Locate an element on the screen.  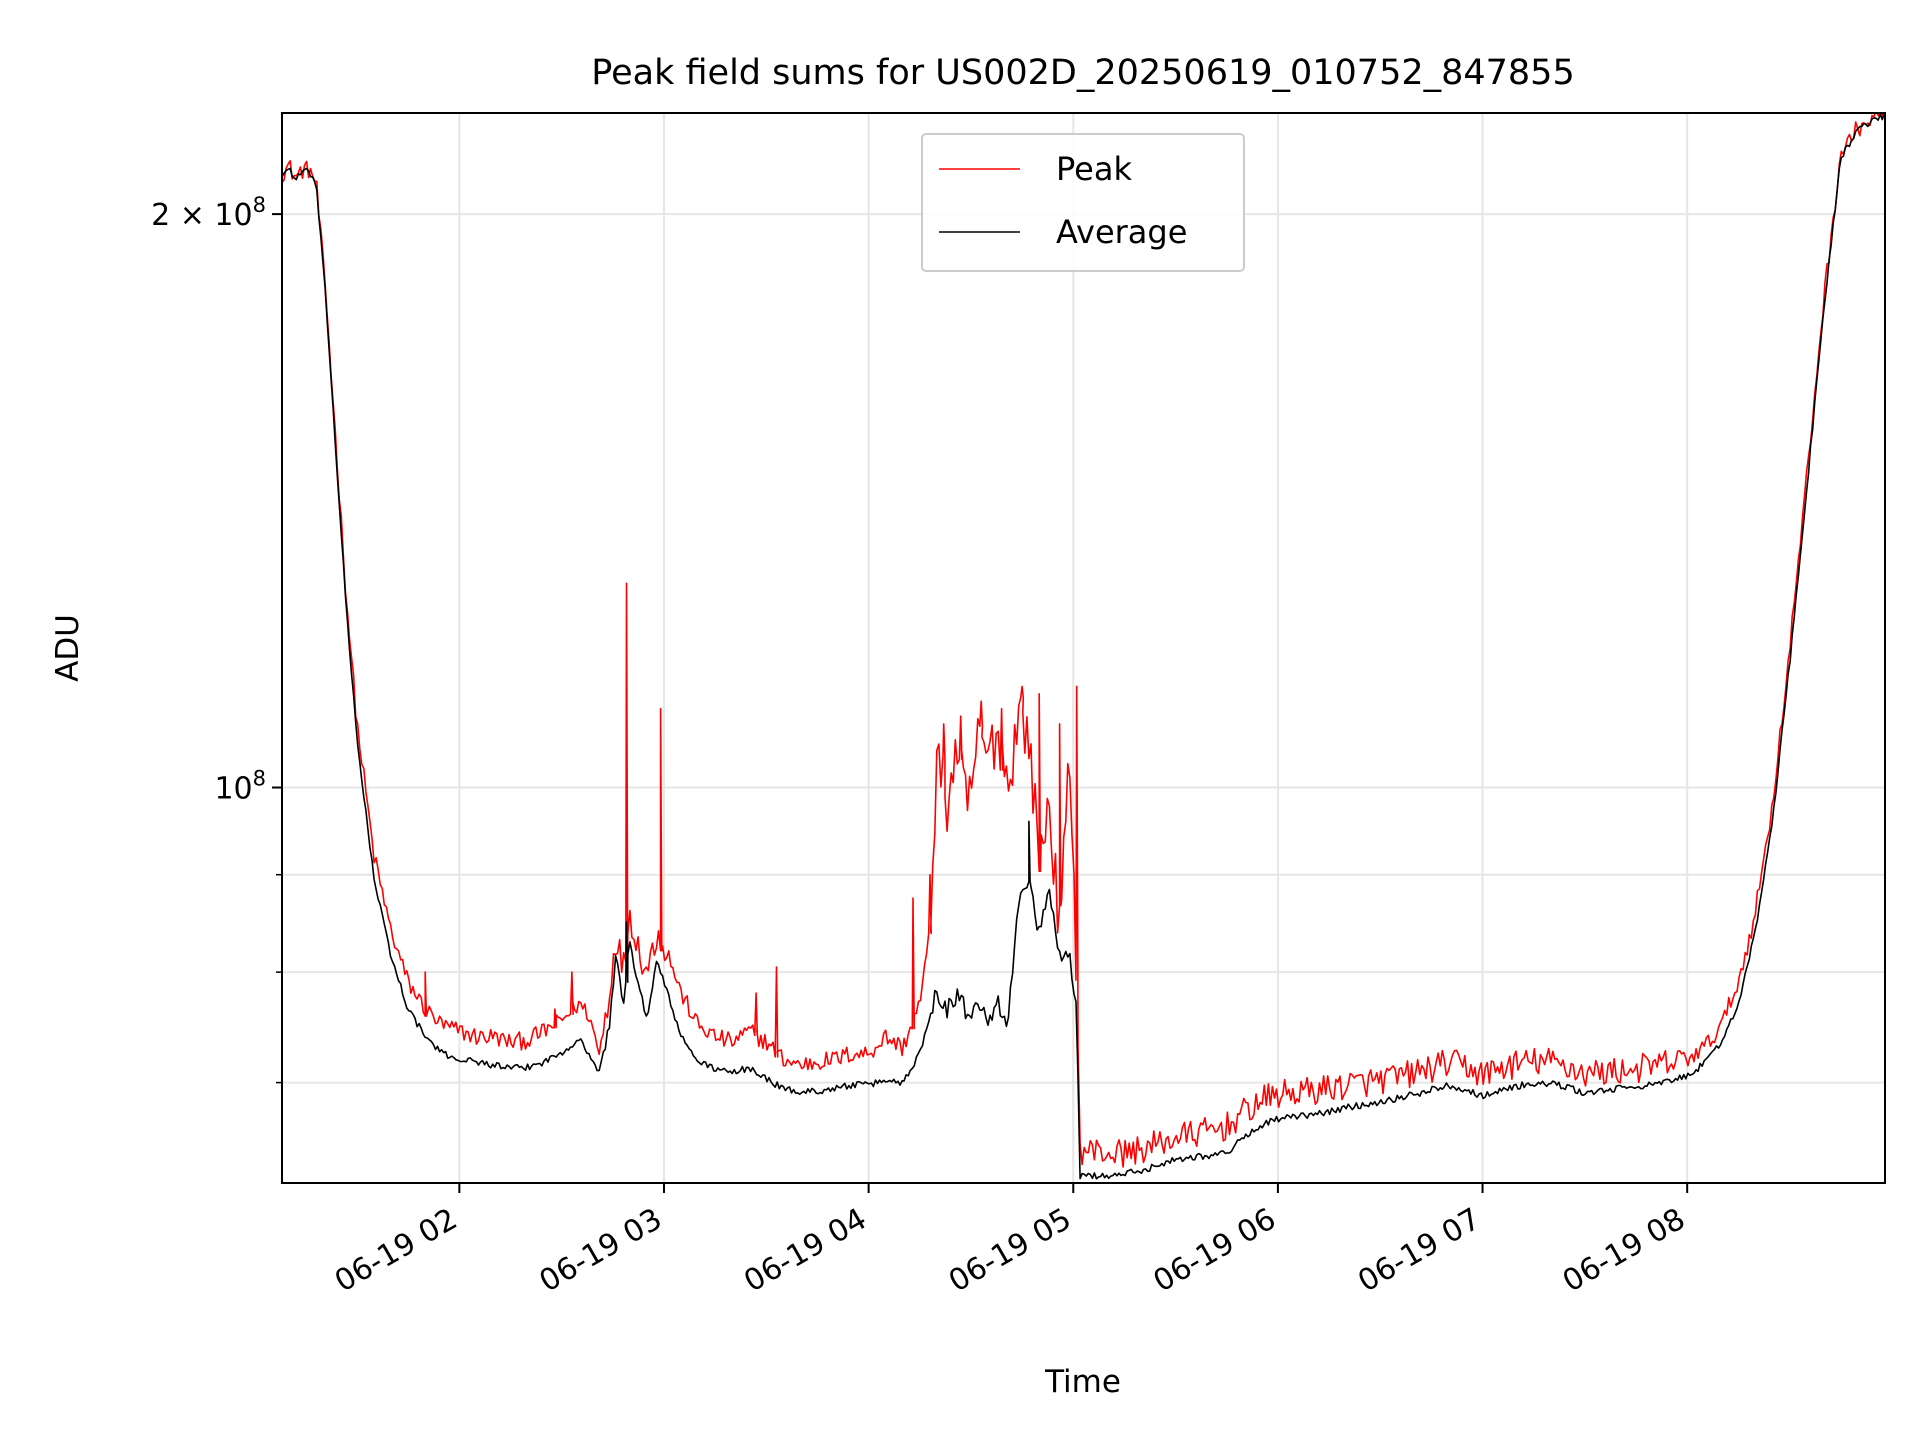
x-tick-label-3: 06-19 05 is located at coordinates (1010, 1251).